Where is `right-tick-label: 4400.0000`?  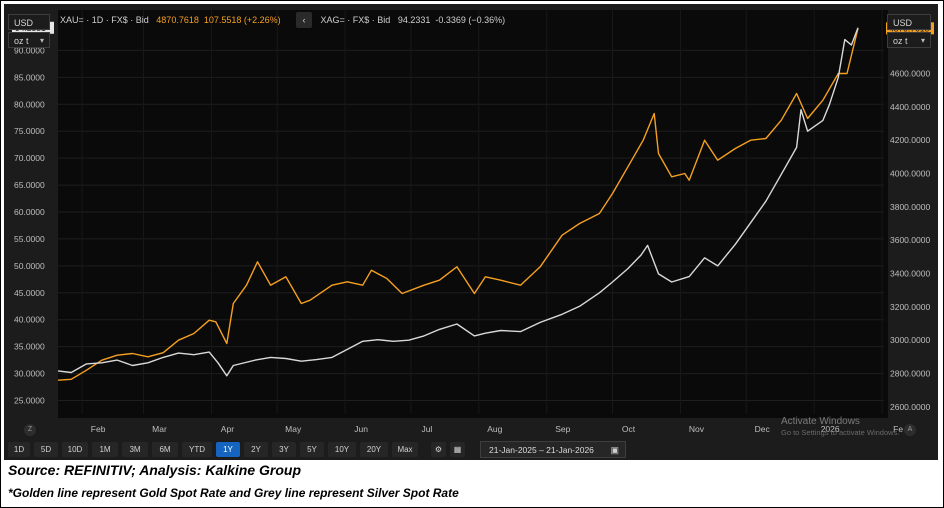 right-tick-label: 4400.0000 is located at coordinates (910, 107).